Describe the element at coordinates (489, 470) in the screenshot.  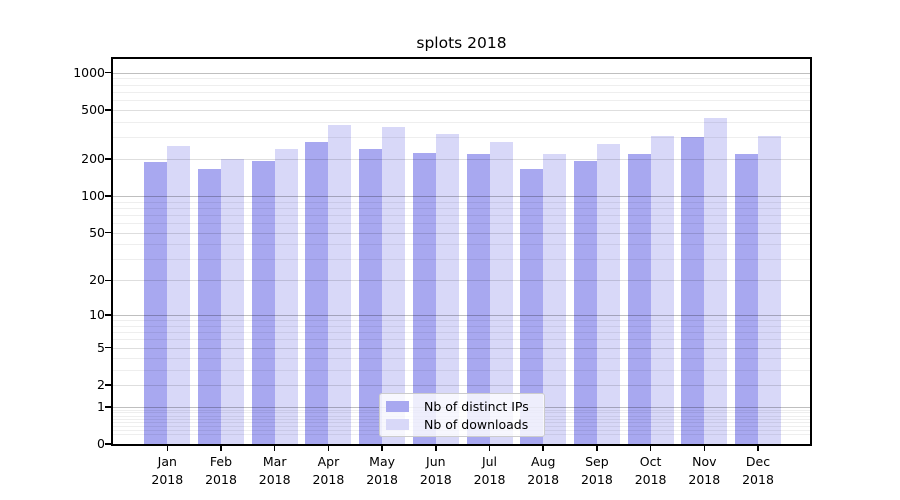
I see `x-tick-label: Jul 2018` at that location.